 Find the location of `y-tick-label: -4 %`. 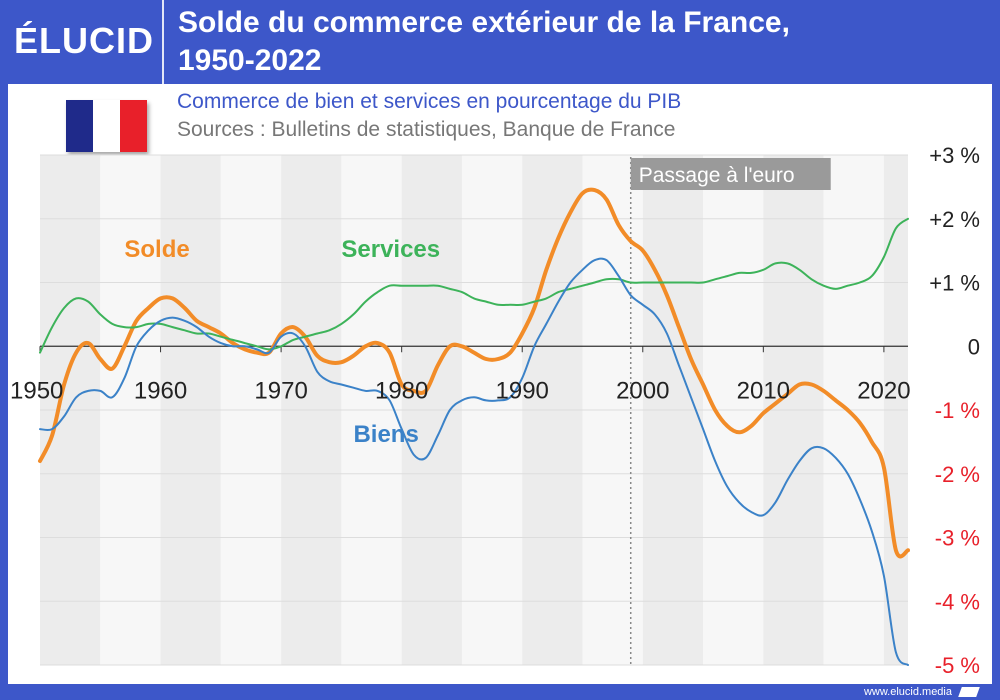

y-tick-label: -4 % is located at coordinates (957, 601).